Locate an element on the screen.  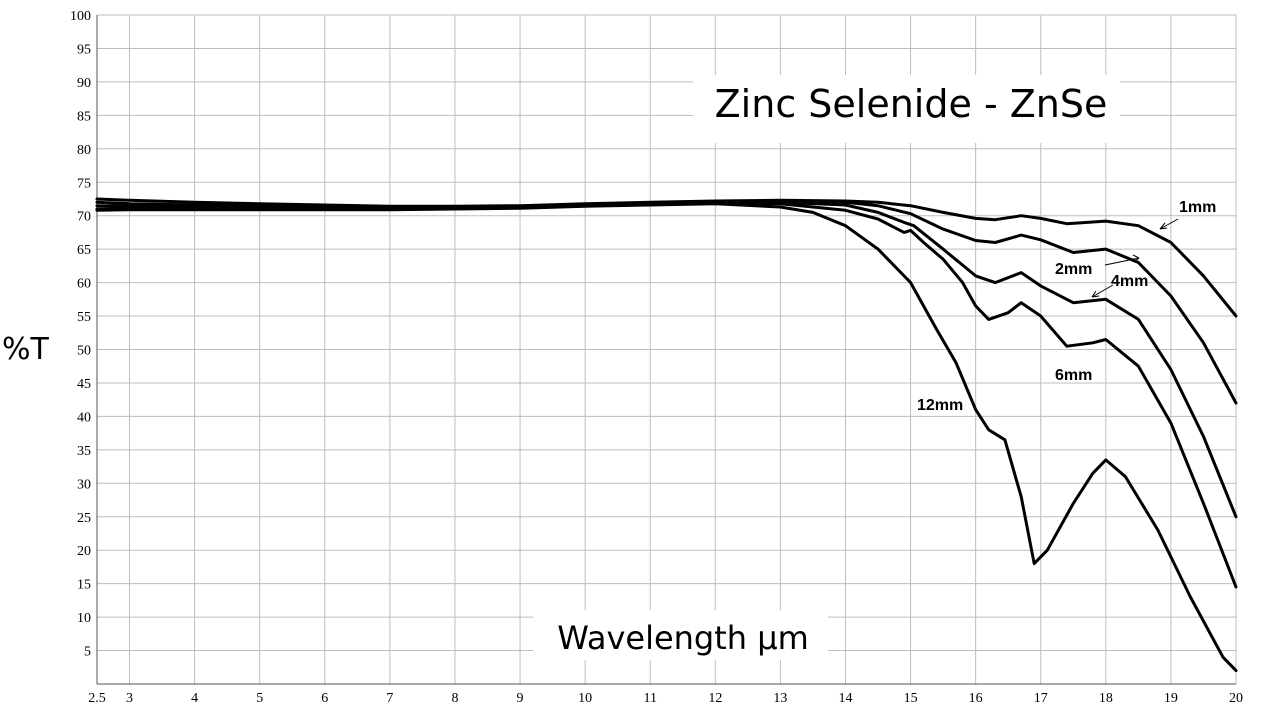
x-tick-label: 8 is located at coordinates (454, 698).